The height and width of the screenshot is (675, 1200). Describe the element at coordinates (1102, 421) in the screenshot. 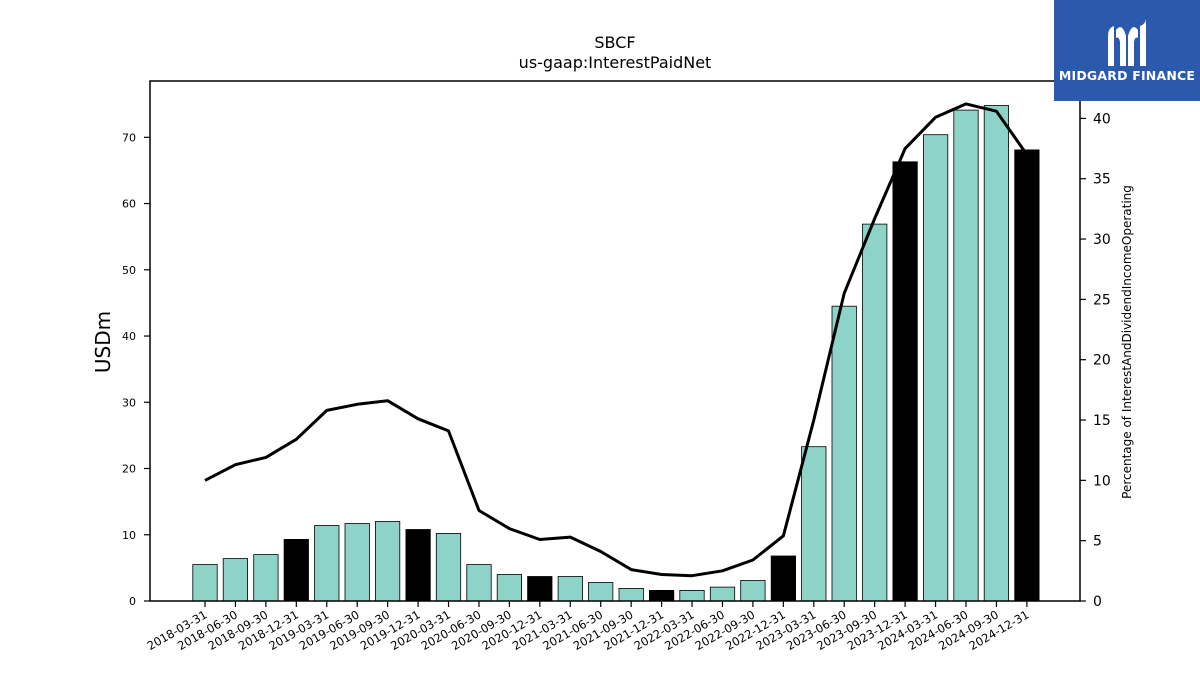

I see `y2-tick-label: 15` at that location.